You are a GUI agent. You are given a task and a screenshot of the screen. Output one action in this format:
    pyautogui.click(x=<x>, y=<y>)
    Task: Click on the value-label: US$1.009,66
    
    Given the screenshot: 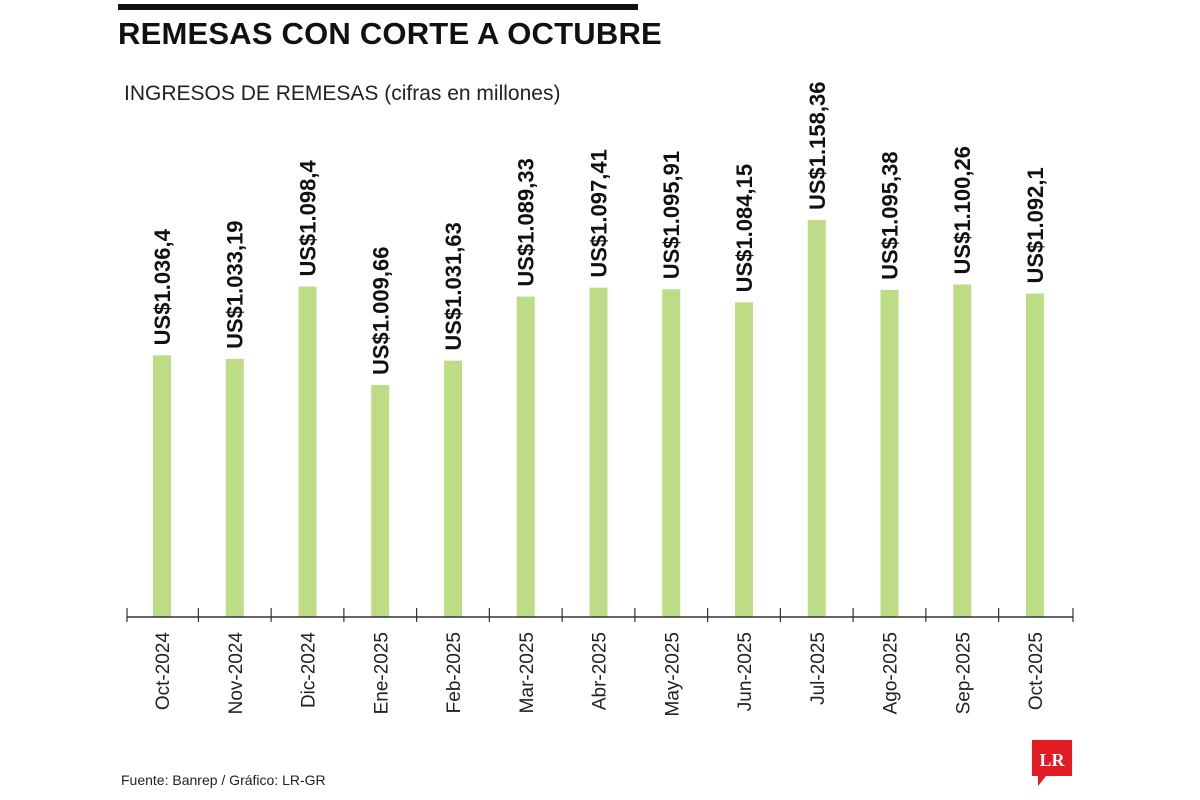 What is the action you would take?
    pyautogui.click(x=380, y=311)
    